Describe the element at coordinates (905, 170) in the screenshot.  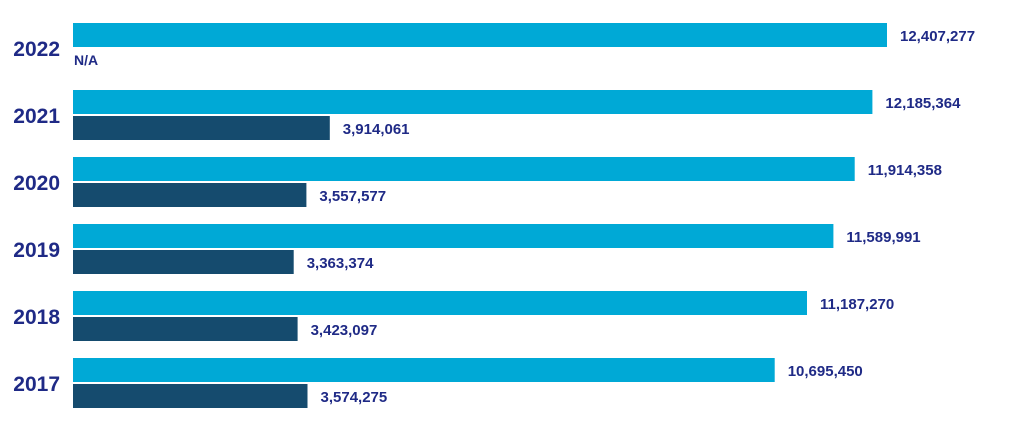
I see `value-label: 11,914,358` at that location.